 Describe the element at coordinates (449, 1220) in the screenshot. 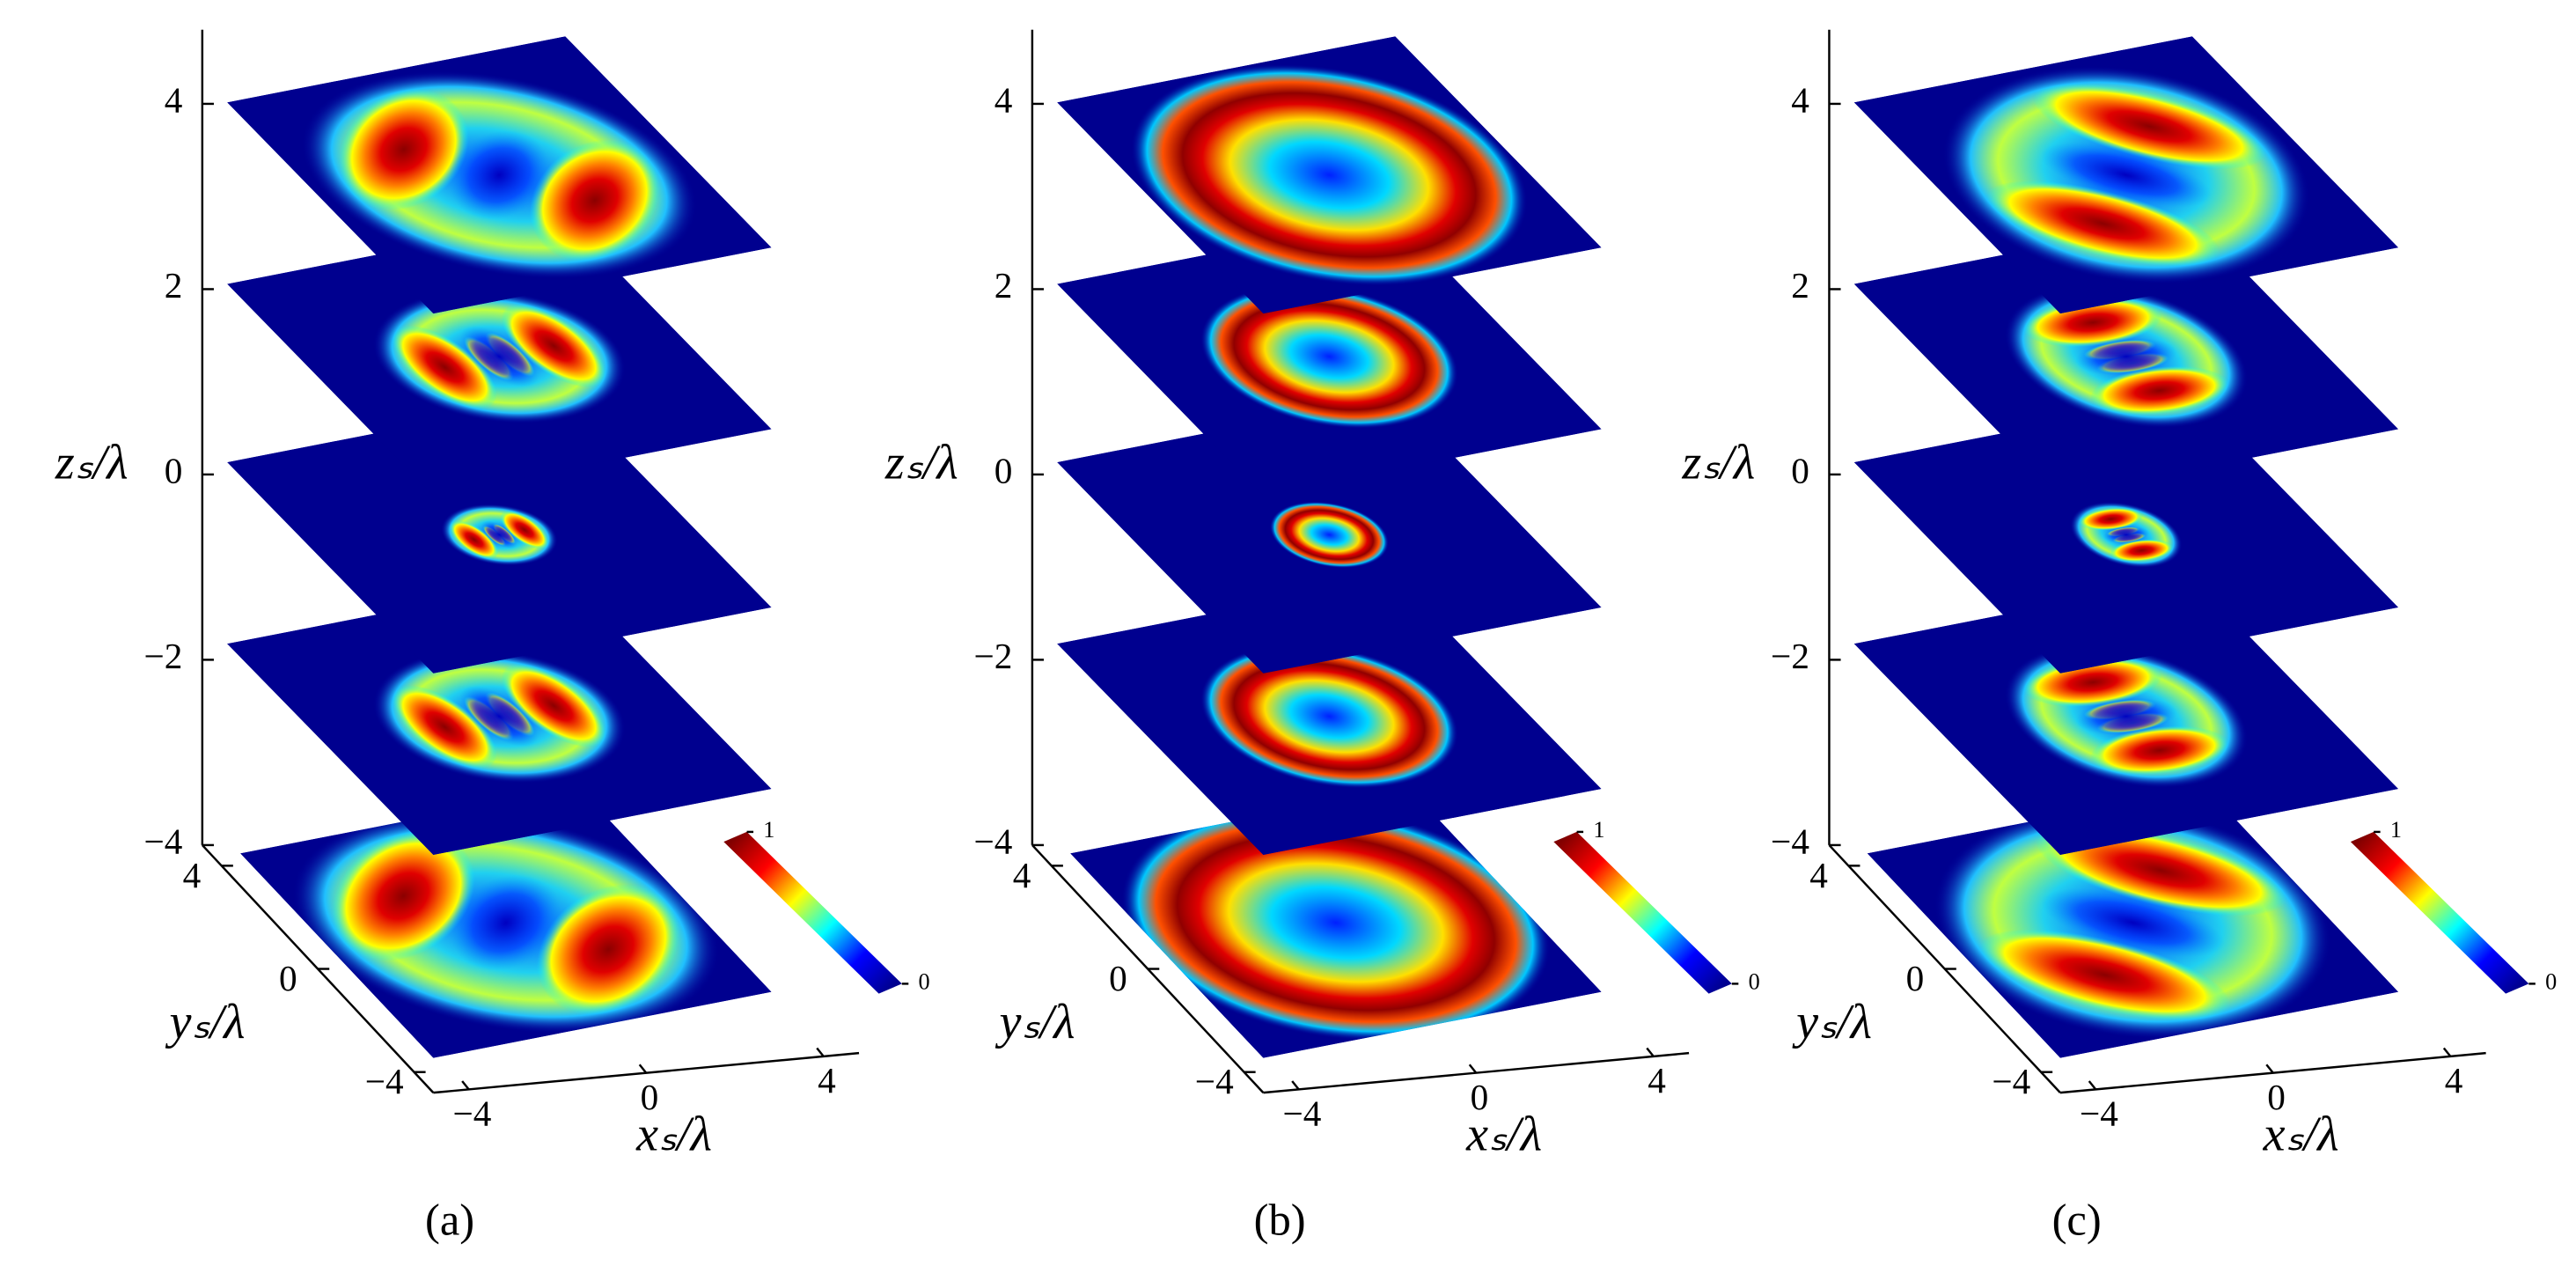

I see `panel-caption: (a)` at that location.